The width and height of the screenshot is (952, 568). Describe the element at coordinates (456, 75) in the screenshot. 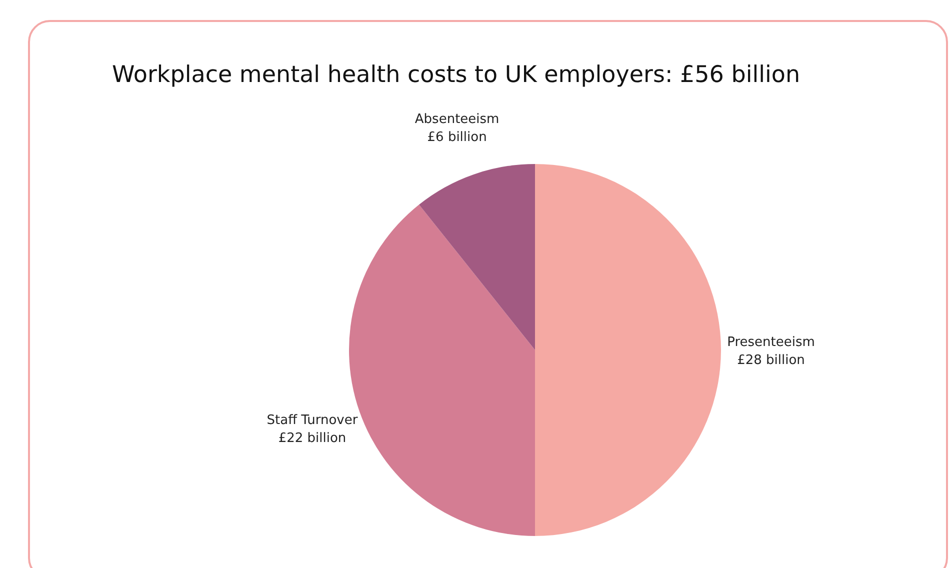

I see `chart-title: Workplace mental health costs to UK employers: £56 billion` at that location.